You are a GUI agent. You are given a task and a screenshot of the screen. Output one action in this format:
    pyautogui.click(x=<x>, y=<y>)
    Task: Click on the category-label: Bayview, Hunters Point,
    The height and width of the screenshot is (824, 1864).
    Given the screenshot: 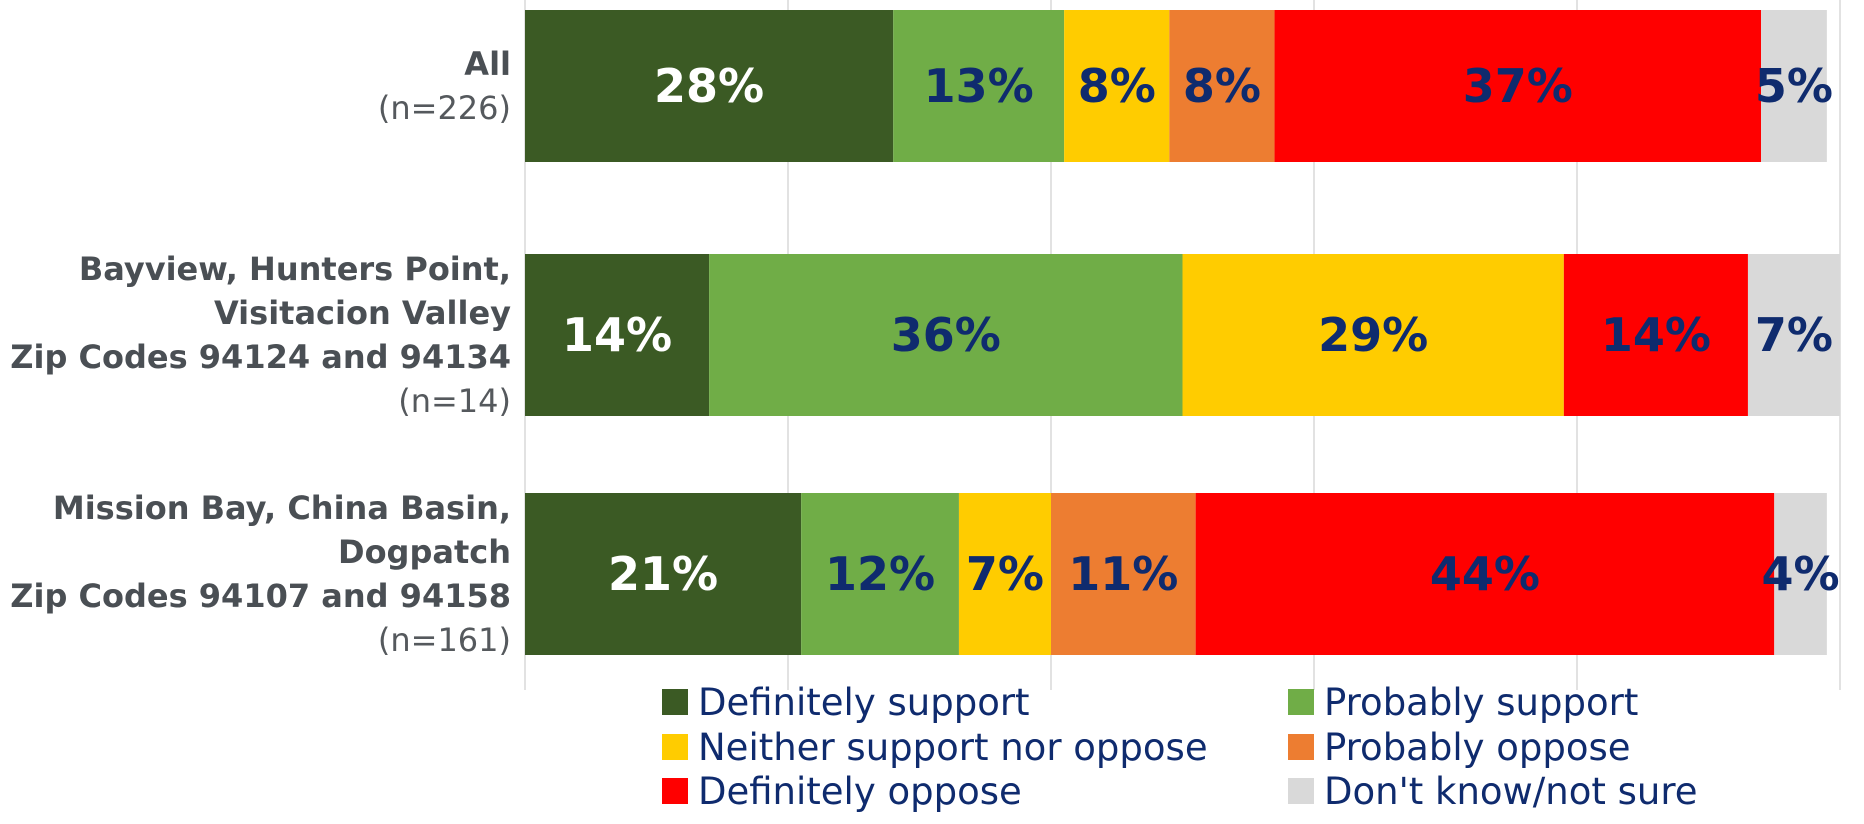 What is the action you would take?
    pyautogui.click(x=295, y=269)
    